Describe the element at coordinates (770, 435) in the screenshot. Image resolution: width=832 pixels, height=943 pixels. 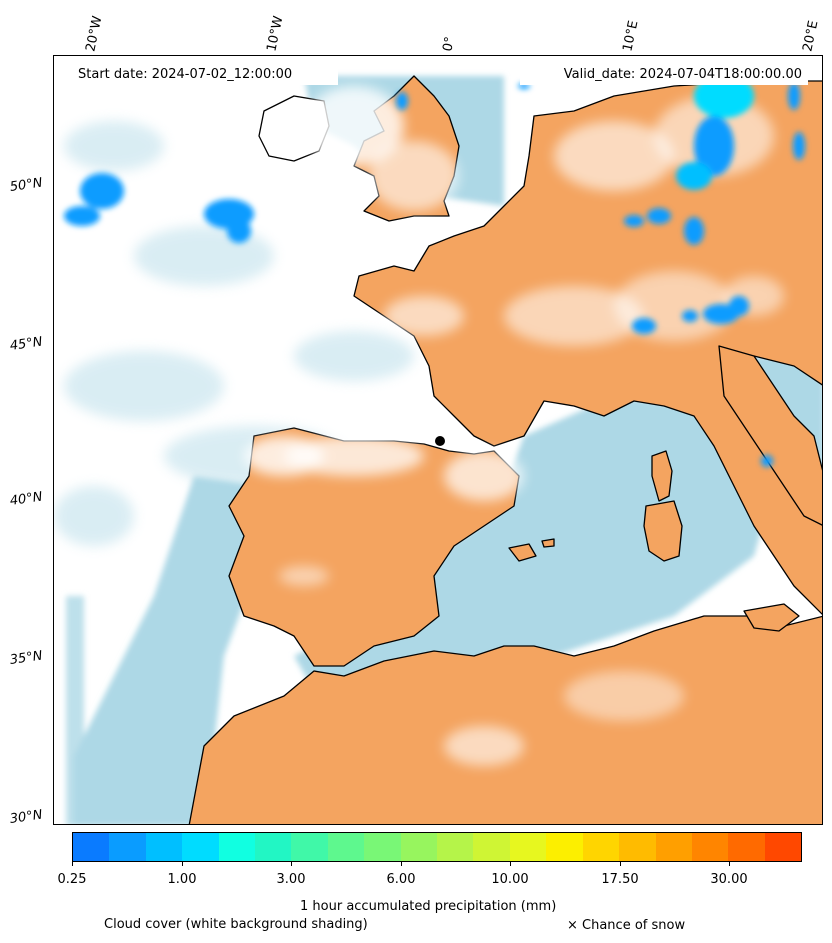
I see `italy` at that location.